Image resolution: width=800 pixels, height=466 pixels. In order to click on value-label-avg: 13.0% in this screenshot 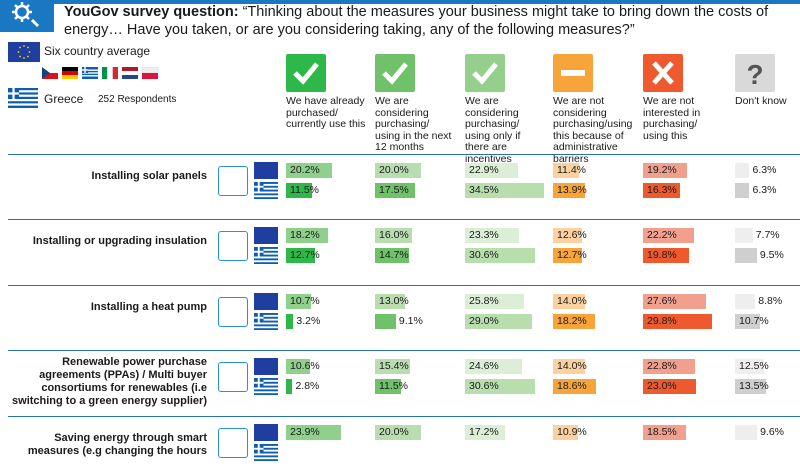, I will do `click(394, 301)`.